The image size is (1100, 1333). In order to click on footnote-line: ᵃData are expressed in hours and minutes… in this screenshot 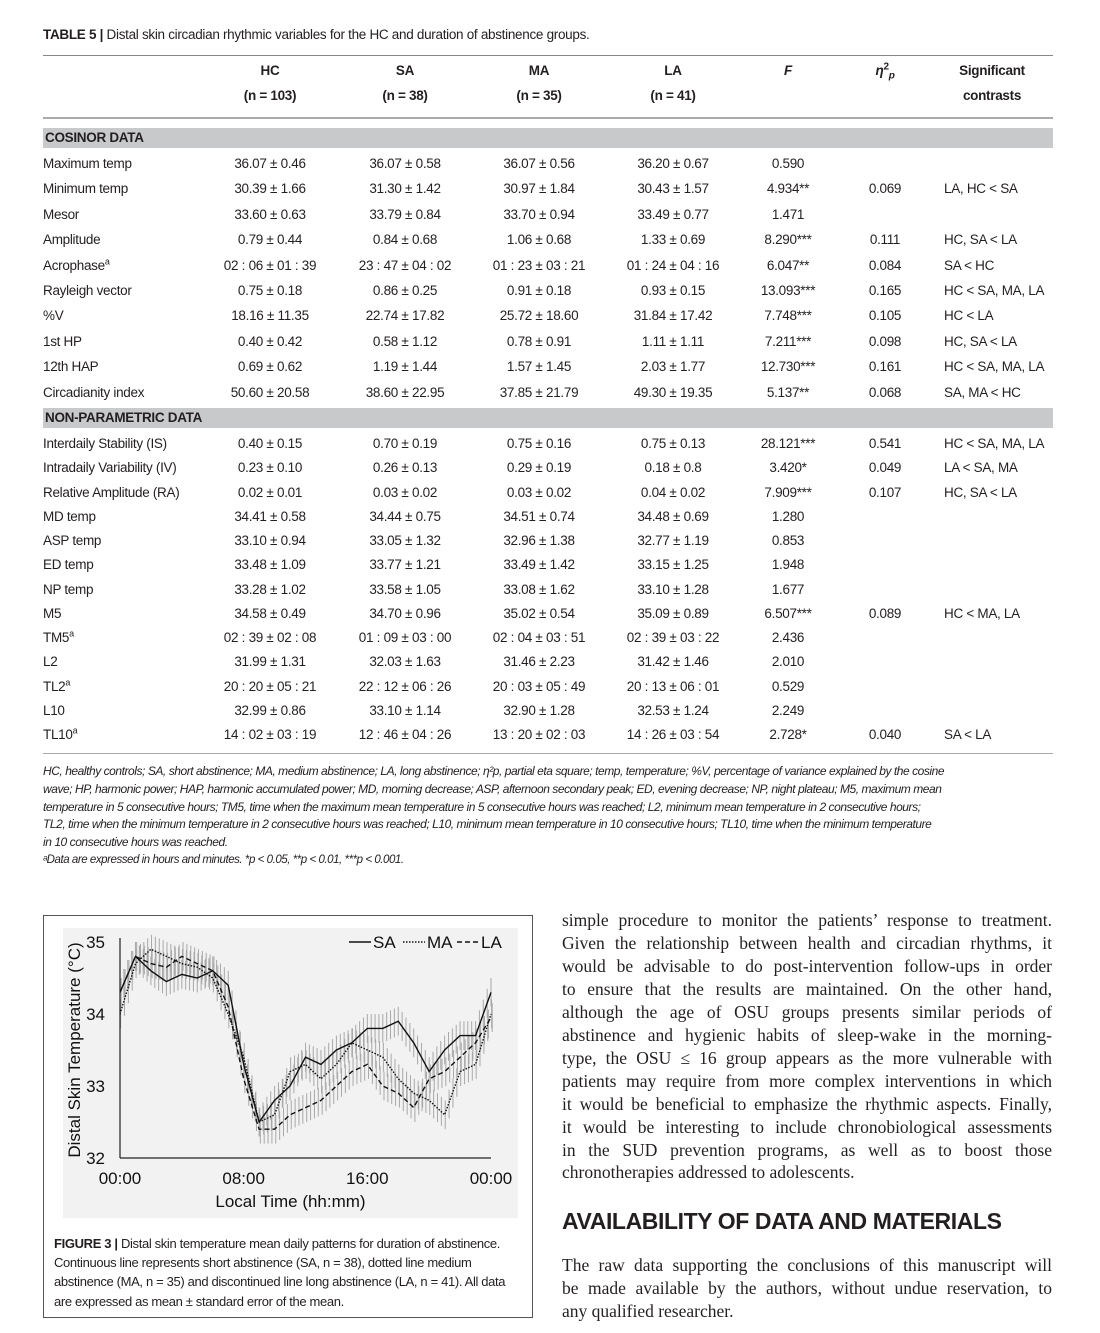, I will do `click(223, 859)`.